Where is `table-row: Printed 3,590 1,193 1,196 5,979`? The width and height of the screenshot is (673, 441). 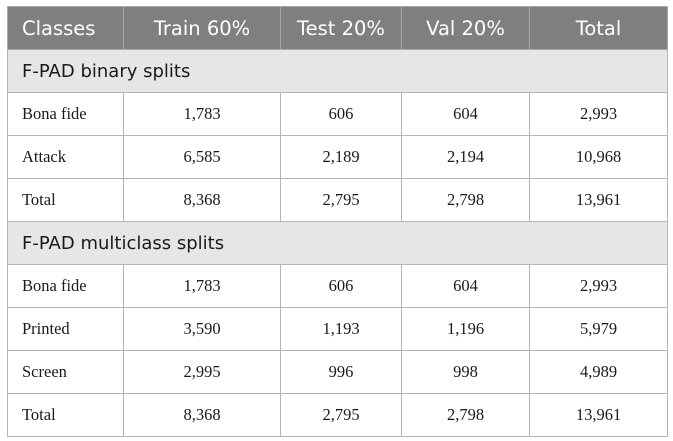 table-row: Printed 3,590 1,193 1,196 5,979 is located at coordinates (337, 329).